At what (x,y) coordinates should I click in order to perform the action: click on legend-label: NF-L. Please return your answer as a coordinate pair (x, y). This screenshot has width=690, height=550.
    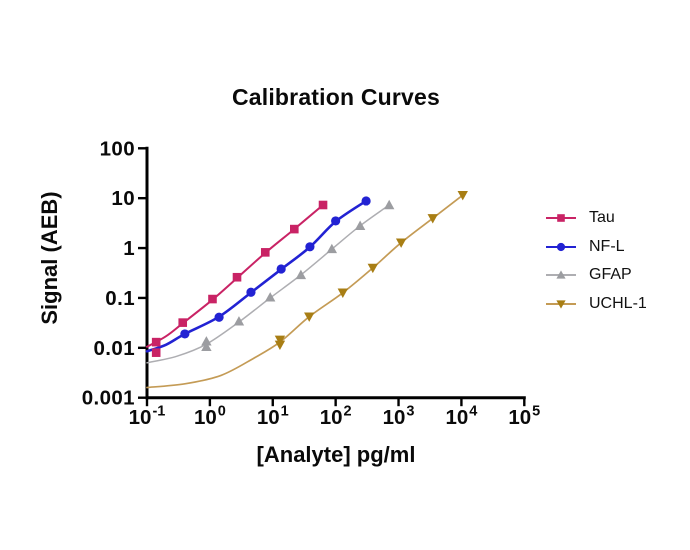
    Looking at the image, I should click on (607, 246).